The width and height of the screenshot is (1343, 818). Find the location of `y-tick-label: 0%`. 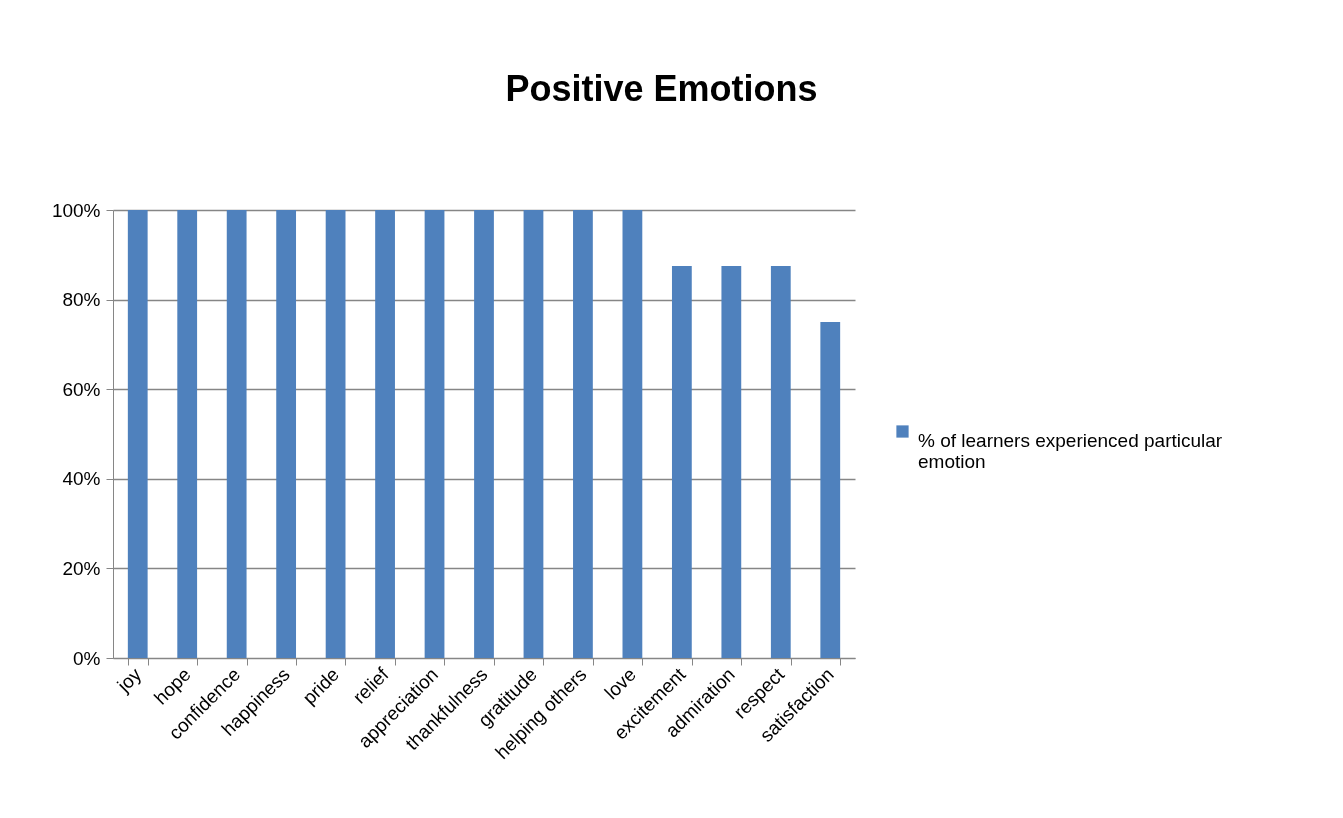

y-tick-label: 0% is located at coordinates (87, 658).